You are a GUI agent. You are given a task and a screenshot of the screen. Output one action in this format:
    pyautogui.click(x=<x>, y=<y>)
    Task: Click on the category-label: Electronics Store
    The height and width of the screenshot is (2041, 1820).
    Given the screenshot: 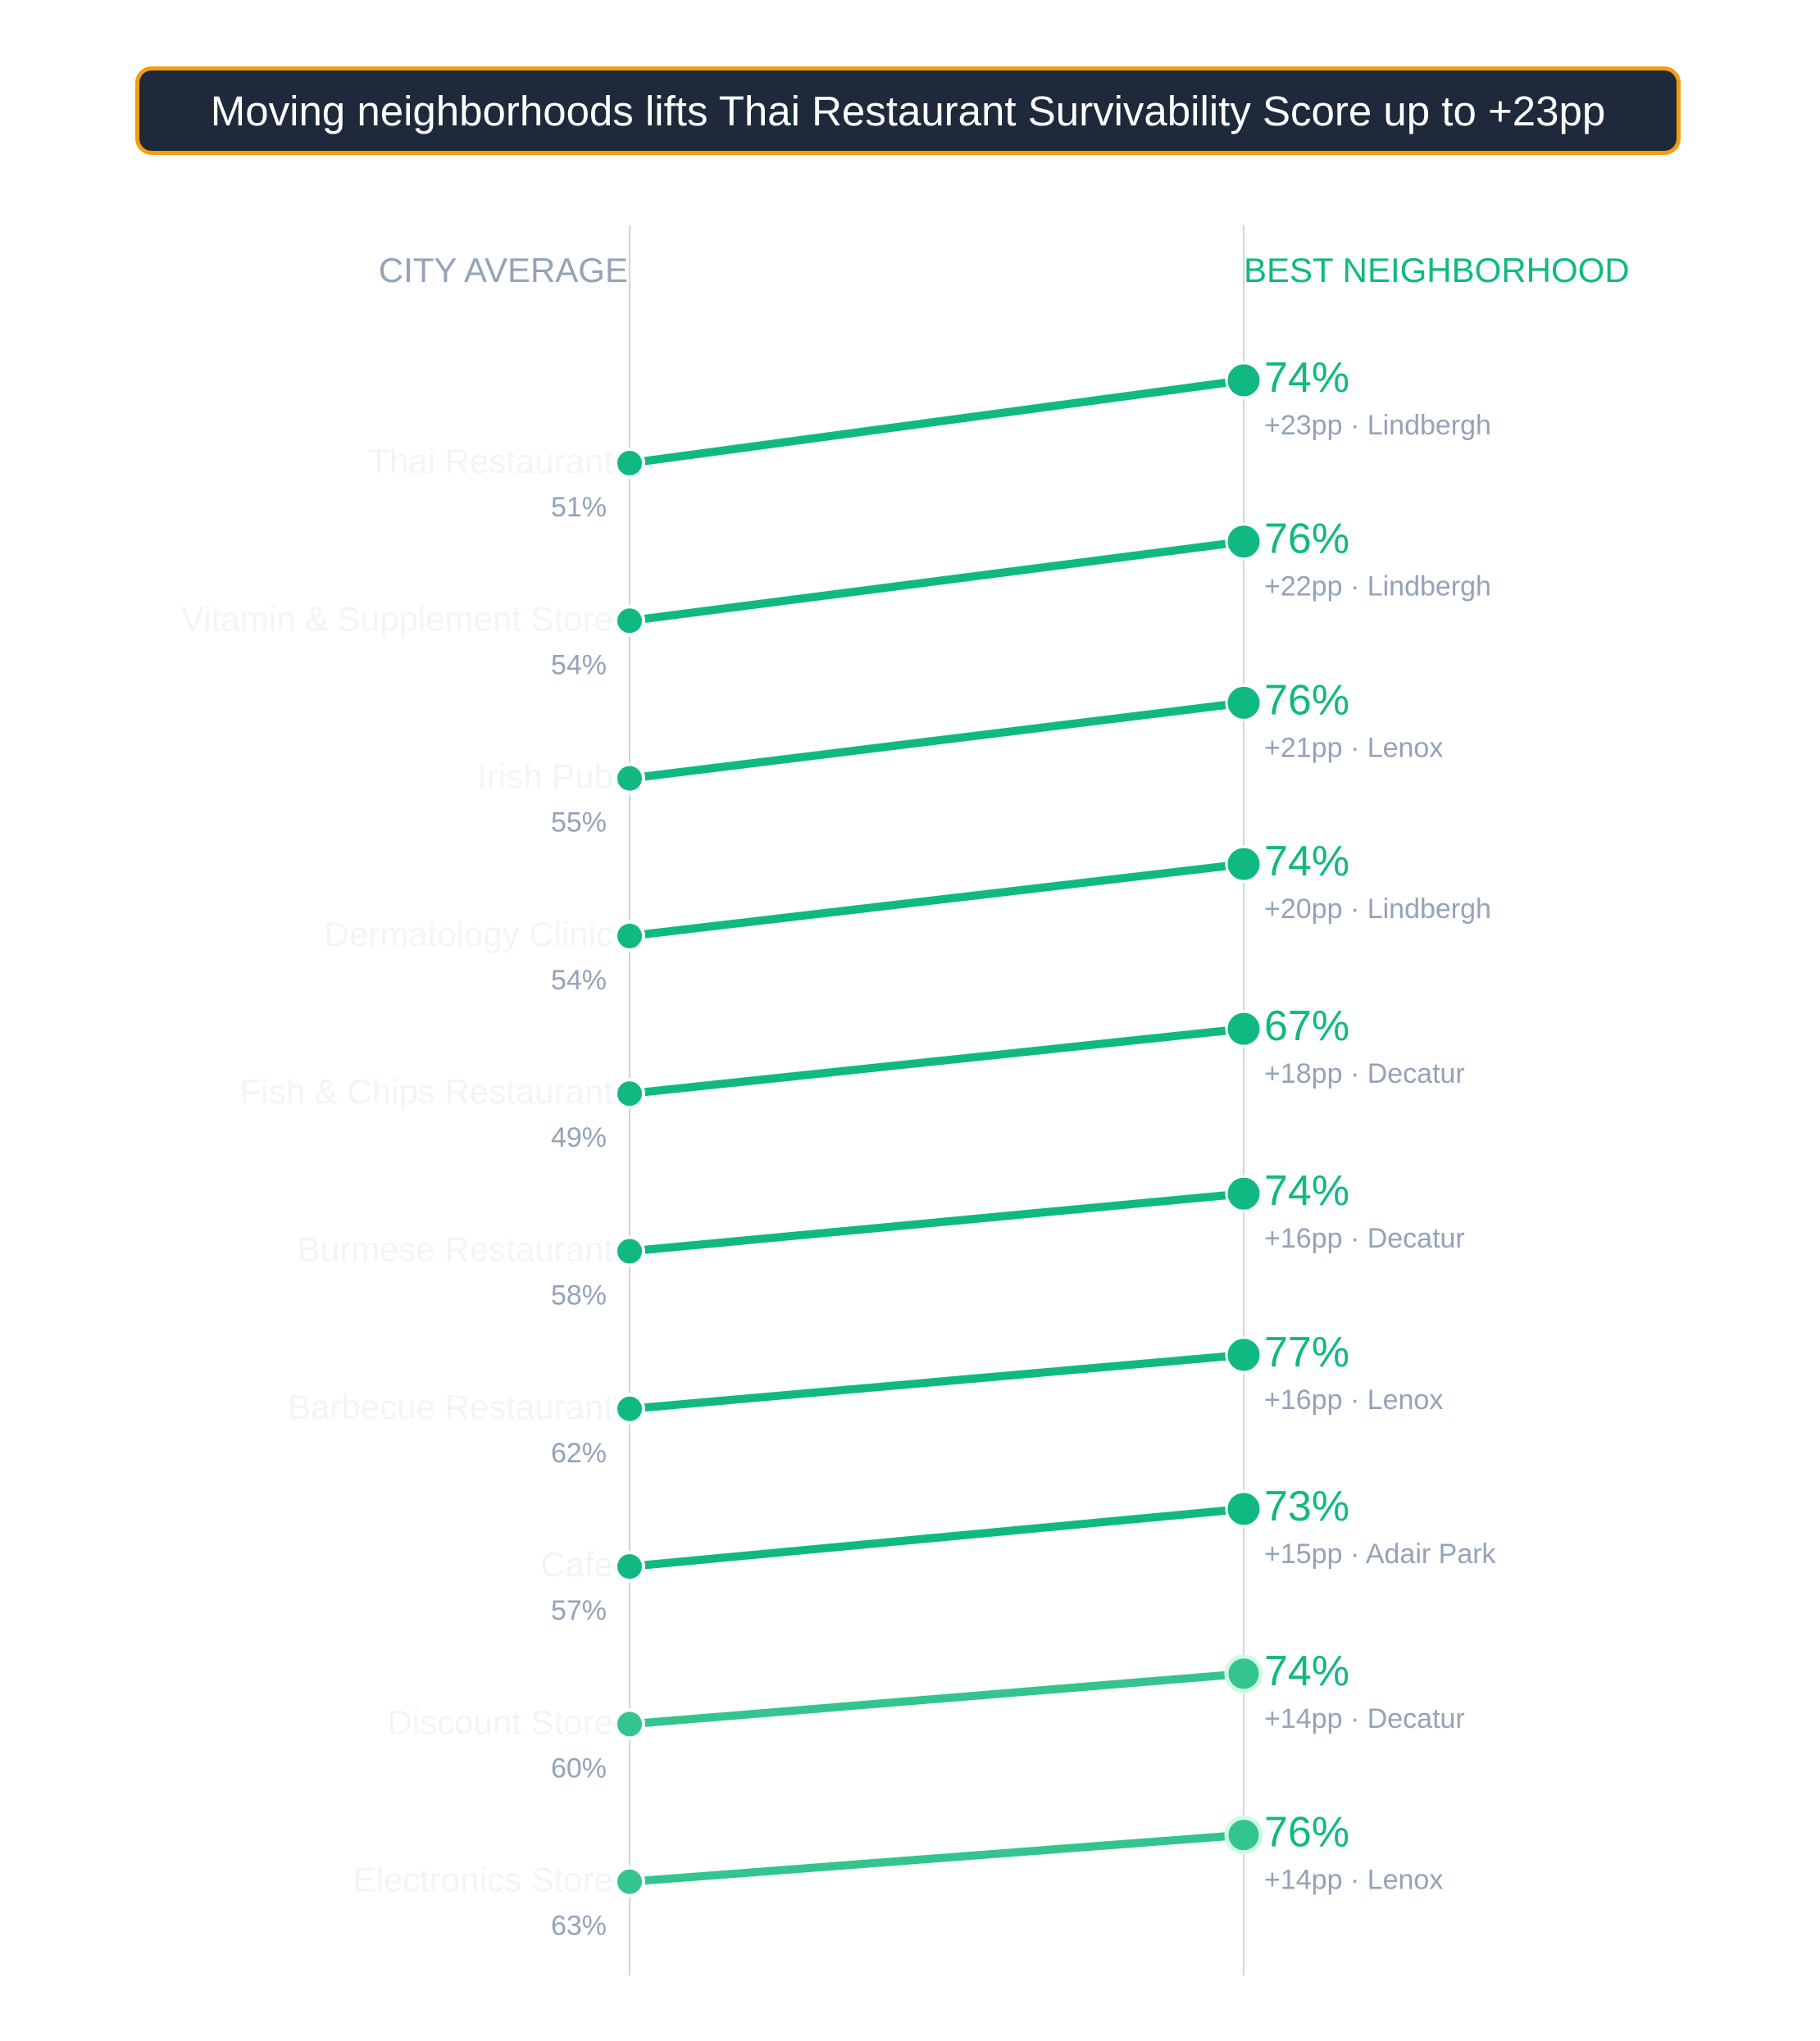 What is the action you would take?
    pyautogui.click(x=483, y=1880)
    